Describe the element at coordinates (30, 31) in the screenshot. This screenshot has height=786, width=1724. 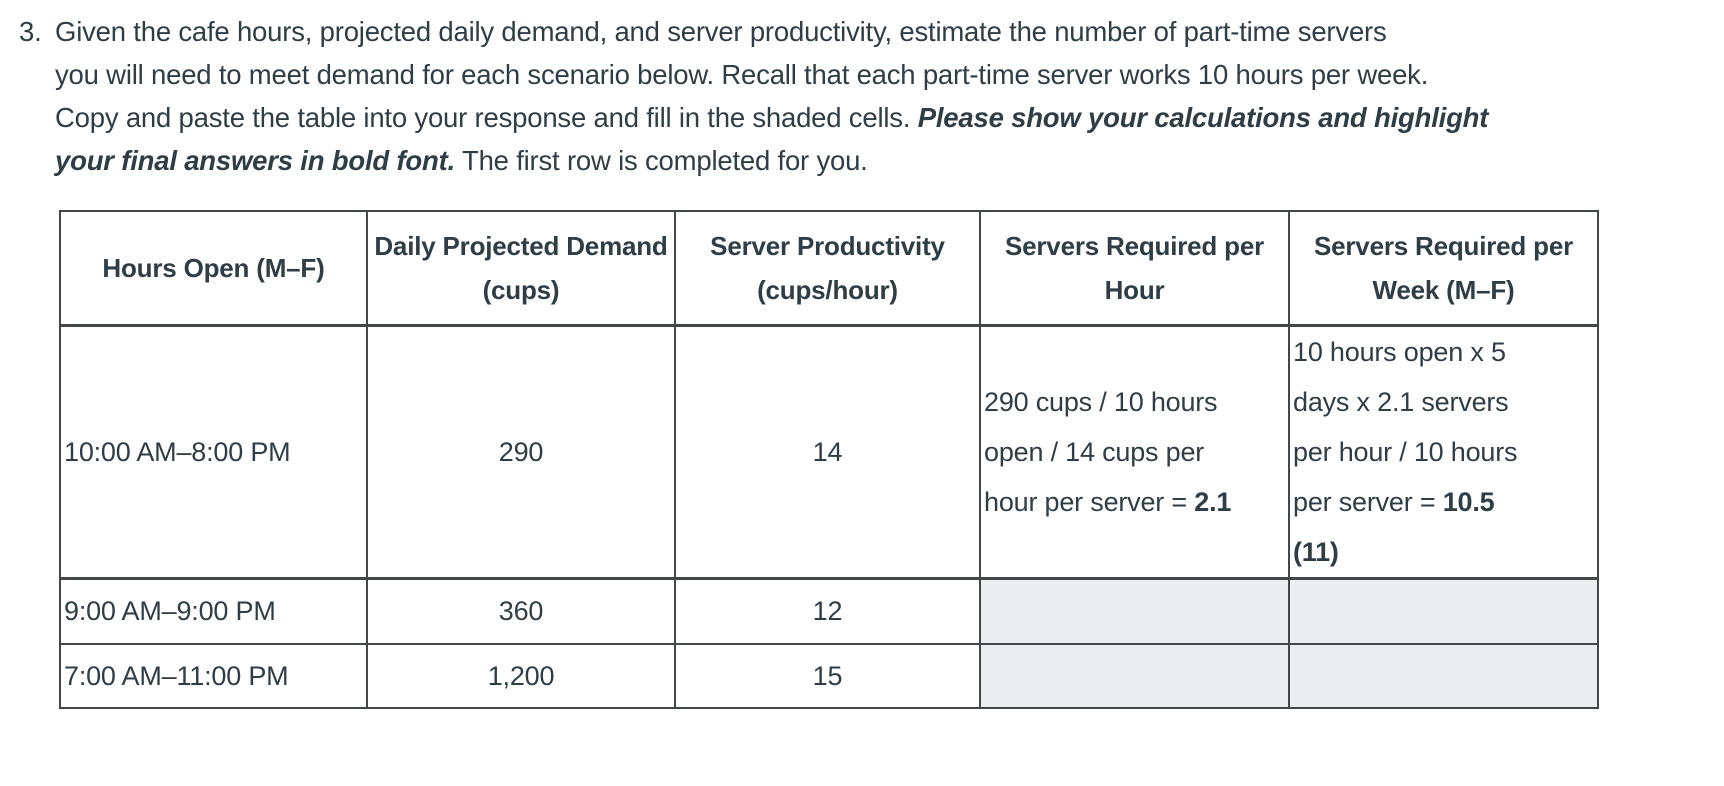
I see `question-number: 3.` at that location.